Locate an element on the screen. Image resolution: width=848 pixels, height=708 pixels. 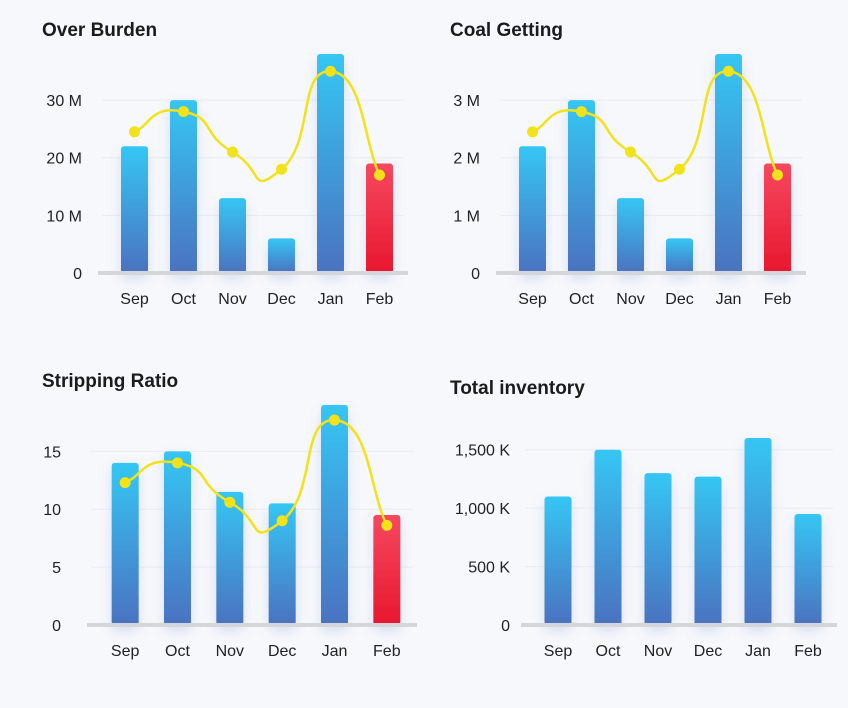
chart-title: Stripping Ratio is located at coordinates (110, 381).